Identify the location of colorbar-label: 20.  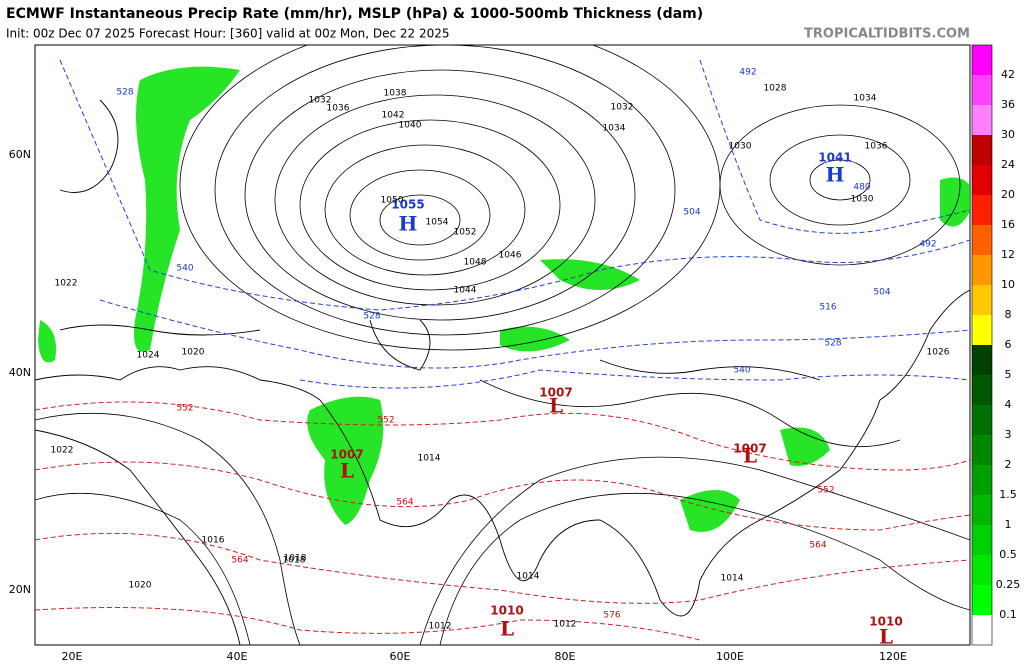
(1008, 194).